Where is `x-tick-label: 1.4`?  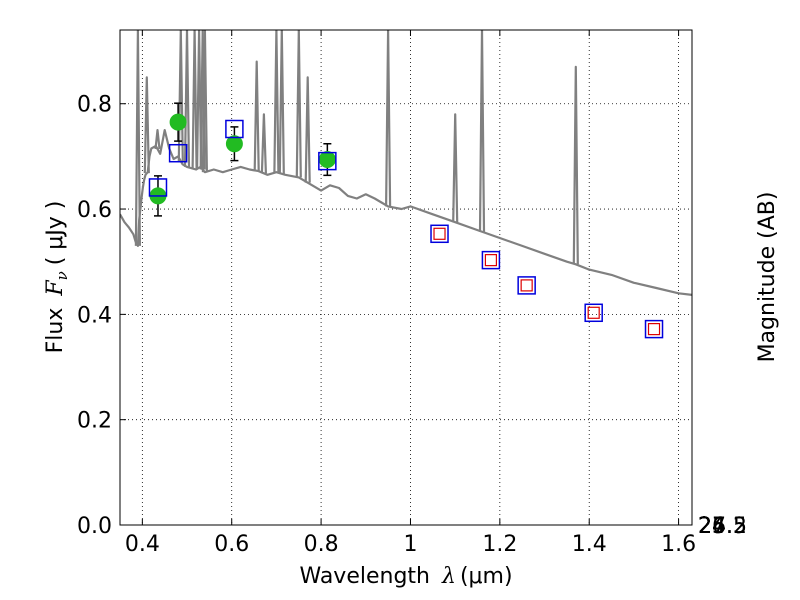
x-tick-label: 1.4 is located at coordinates (589, 544).